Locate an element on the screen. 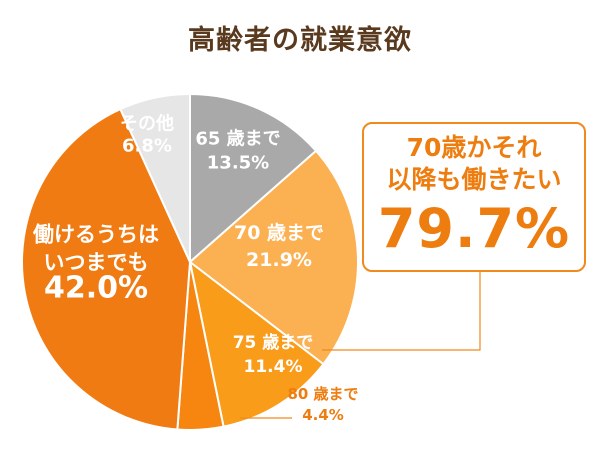 The height and width of the screenshot is (450, 600). slice-label-3: 80 歳まで 4.4% is located at coordinates (322, 404).